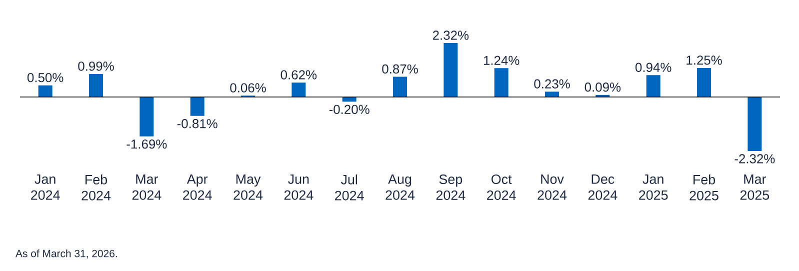 This screenshot has height=271, width=799. Describe the element at coordinates (704, 60) in the screenshot. I see `data-label: 1.25%` at that location.